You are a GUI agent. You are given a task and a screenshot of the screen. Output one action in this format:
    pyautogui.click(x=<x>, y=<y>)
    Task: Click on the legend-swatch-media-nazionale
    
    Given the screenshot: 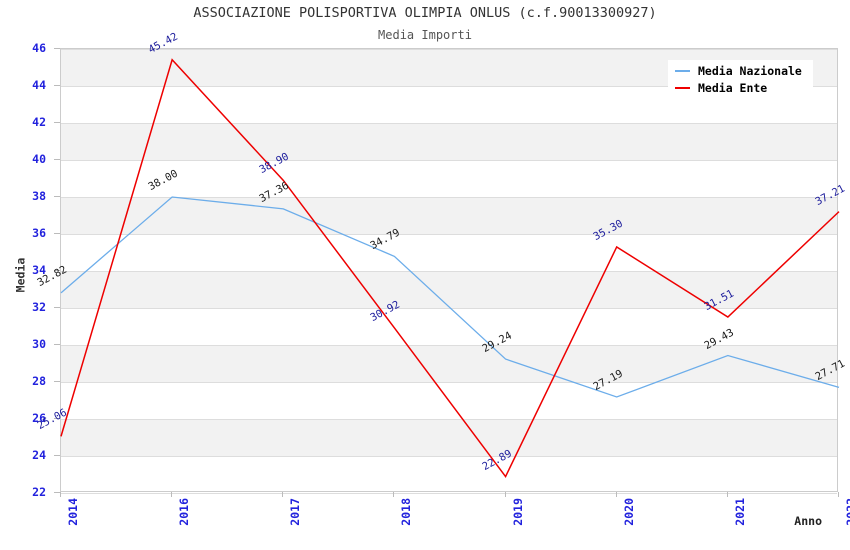 What is the action you would take?
    pyautogui.click(x=682, y=70)
    